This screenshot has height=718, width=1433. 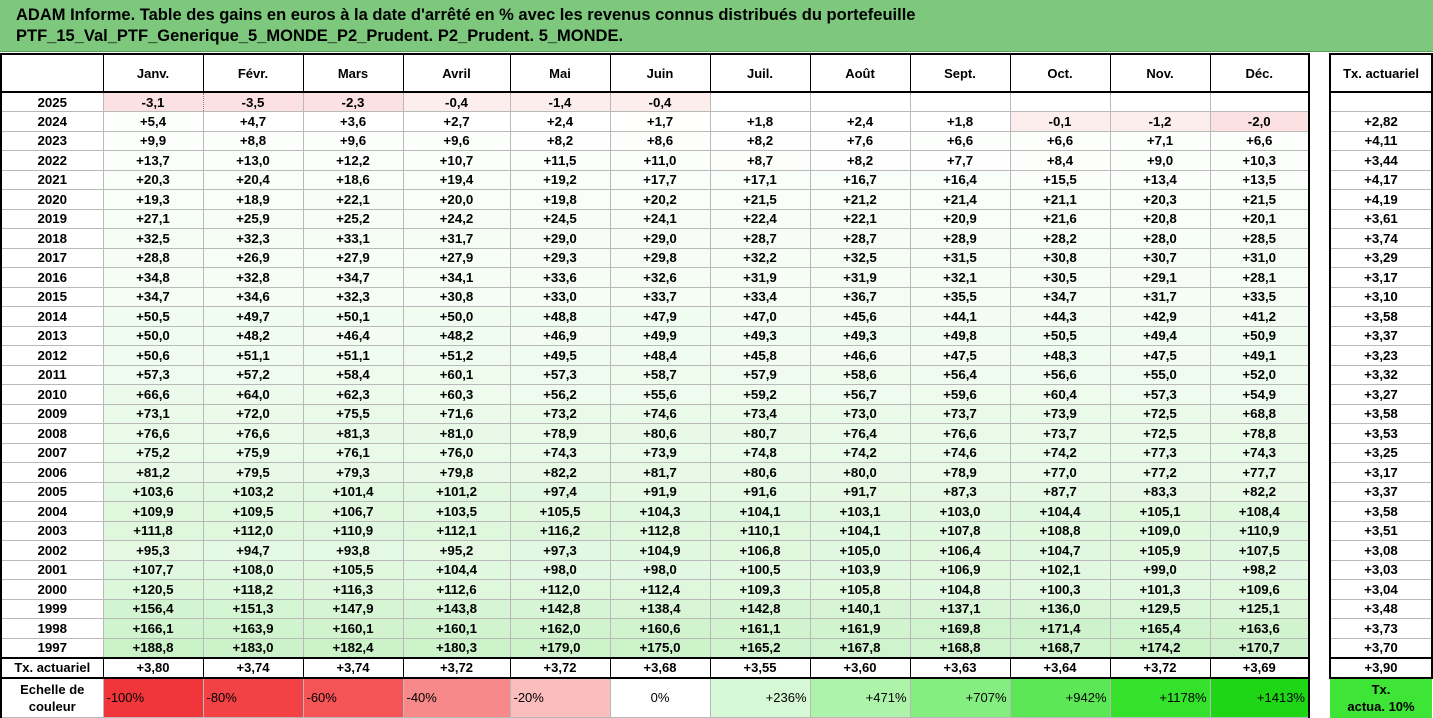 What do you see at coordinates (153, 413) in the screenshot?
I see `value-cell: +73,1` at bounding box center [153, 413].